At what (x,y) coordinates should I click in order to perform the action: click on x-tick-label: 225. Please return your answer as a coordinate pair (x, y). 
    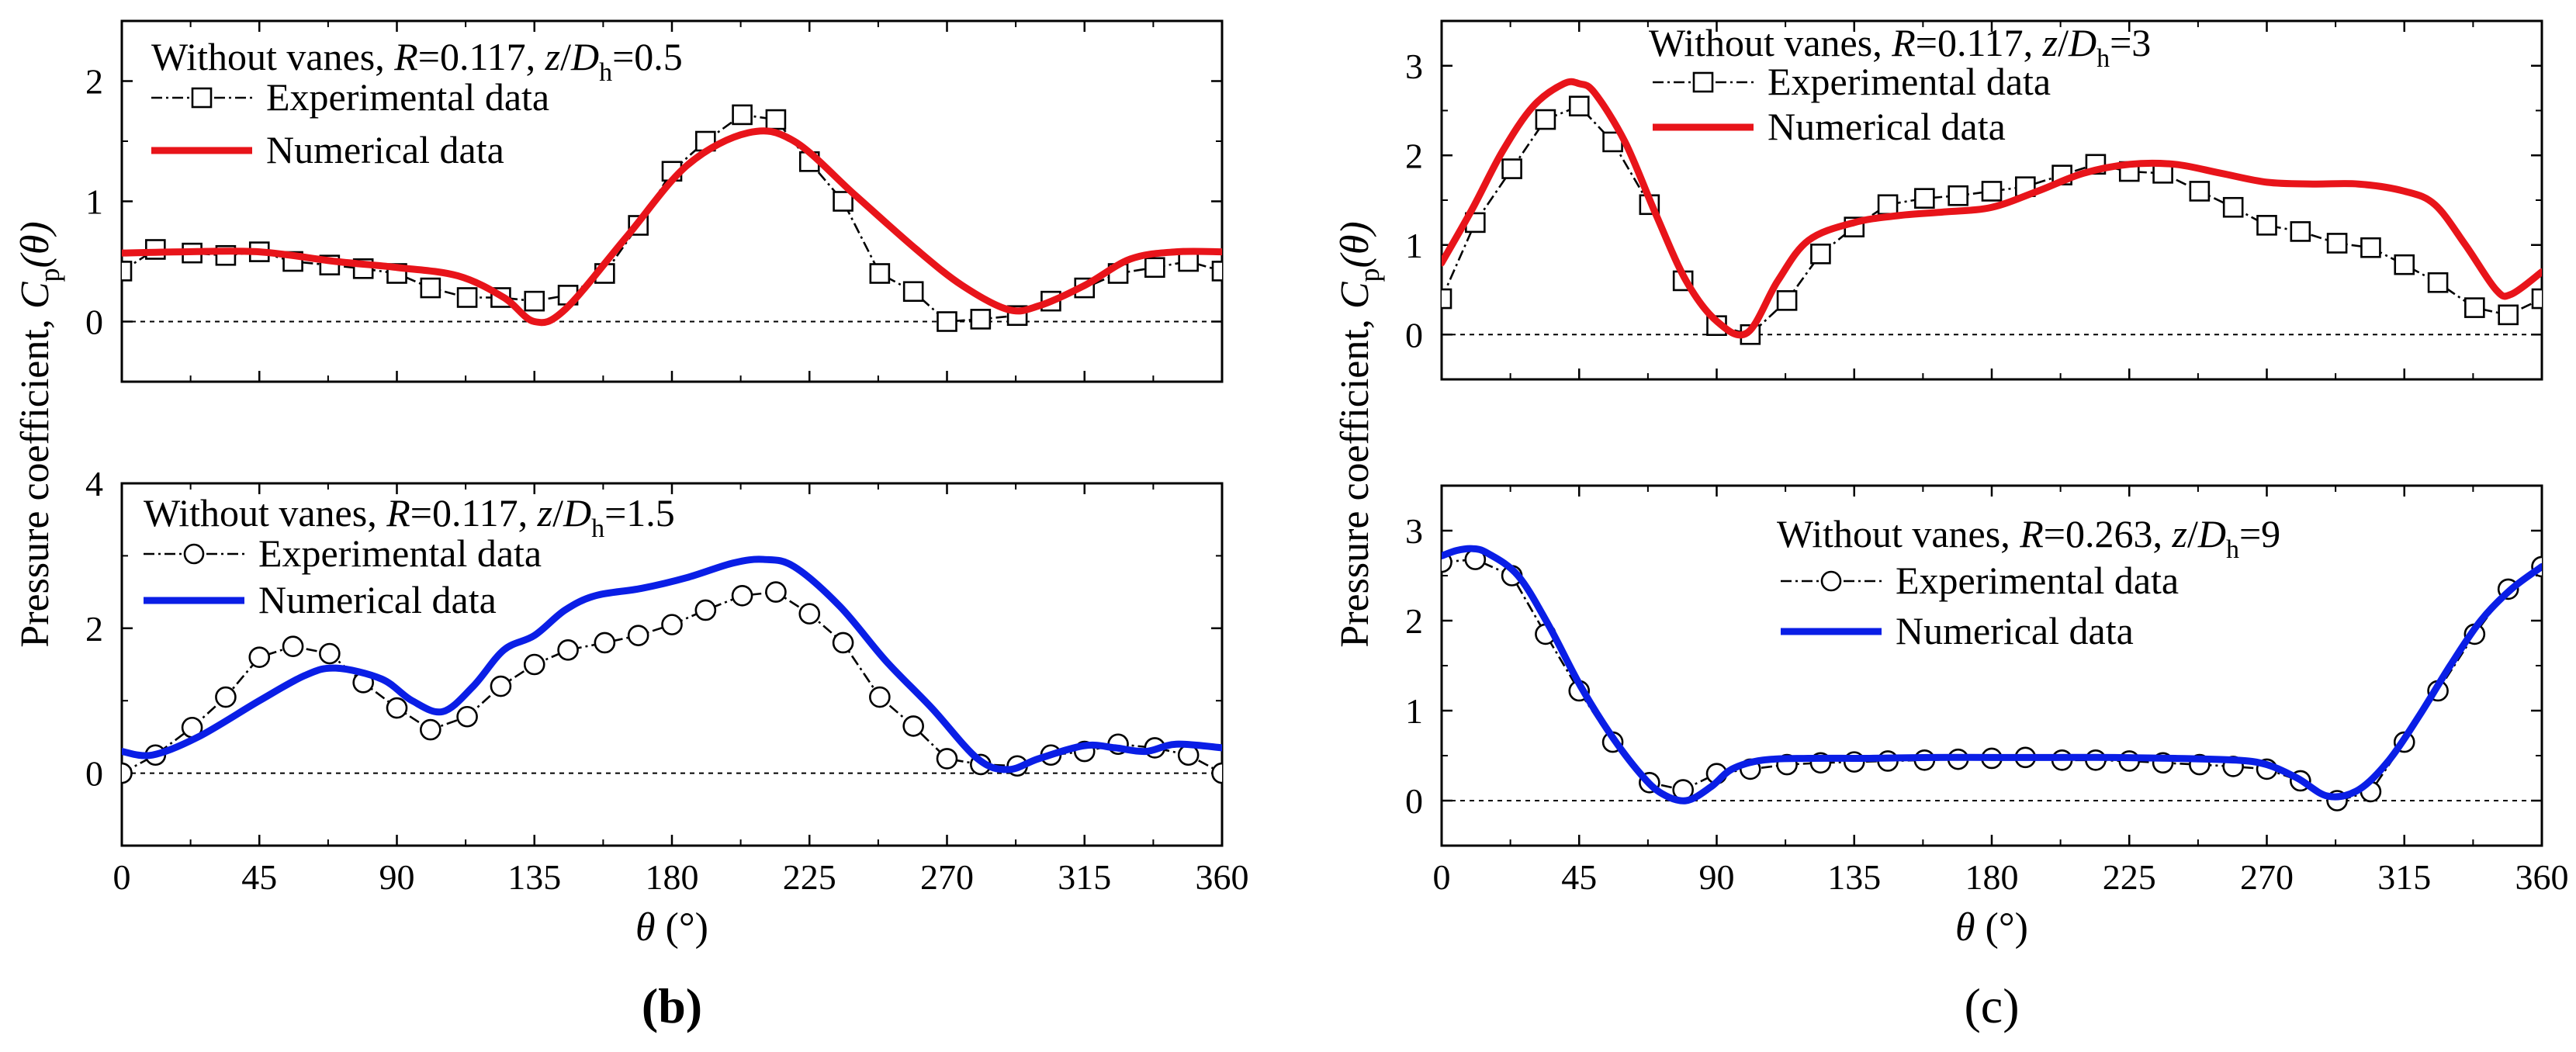
    Looking at the image, I should click on (810, 877).